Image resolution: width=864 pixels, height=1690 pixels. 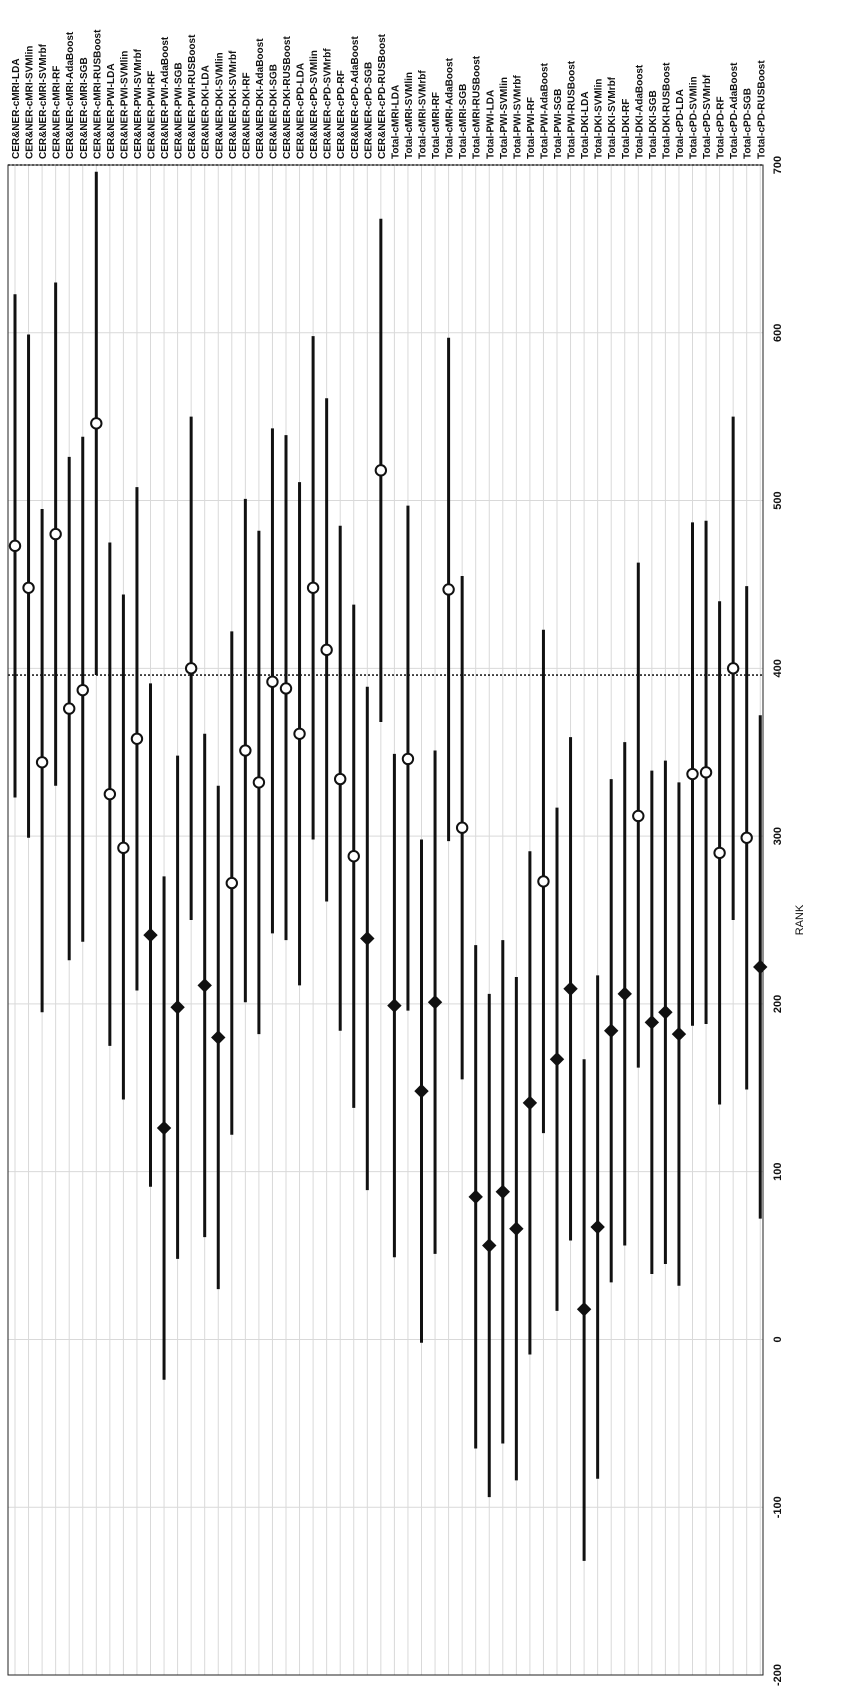 I want to click on category-label: Total-cMRI-LDA, so click(x=395, y=122).